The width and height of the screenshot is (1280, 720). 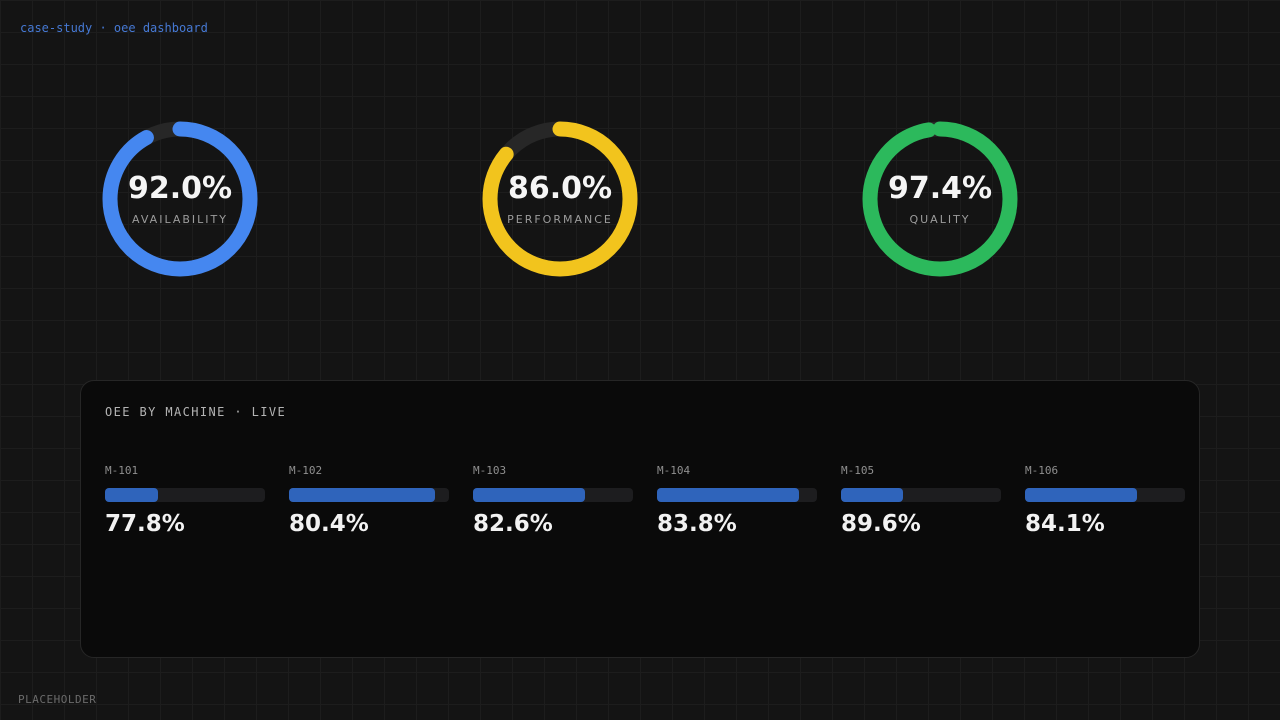 I want to click on gauge-text: 92.0% AVAILABILITY, so click(x=180, y=199).